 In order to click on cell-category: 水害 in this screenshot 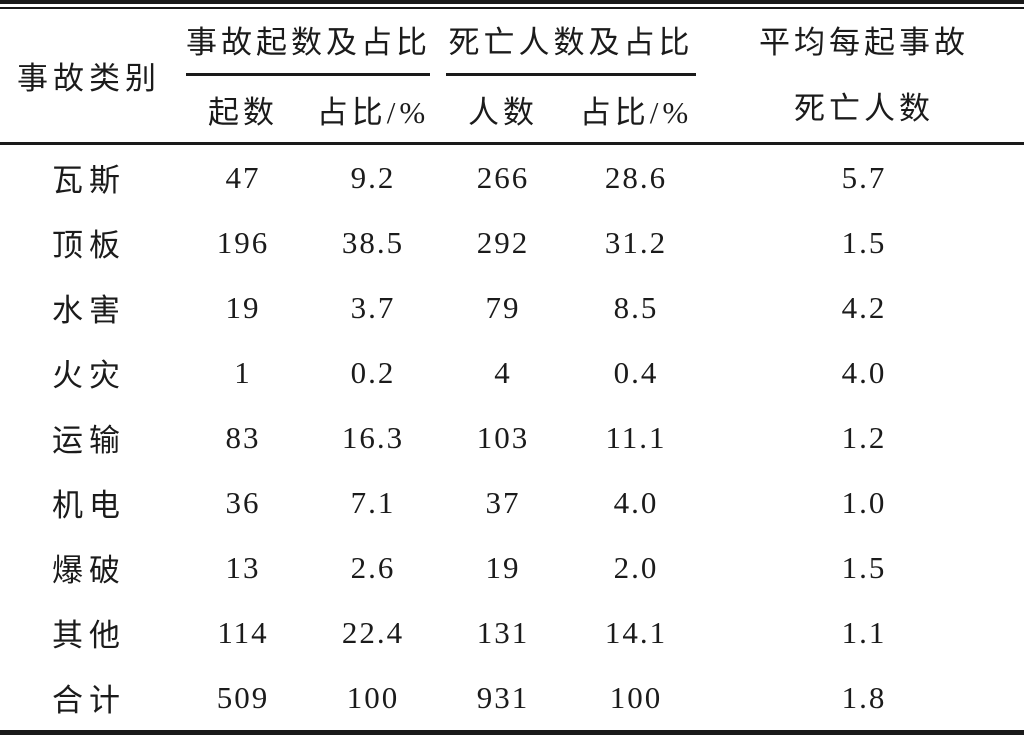, I will do `click(89, 310)`.